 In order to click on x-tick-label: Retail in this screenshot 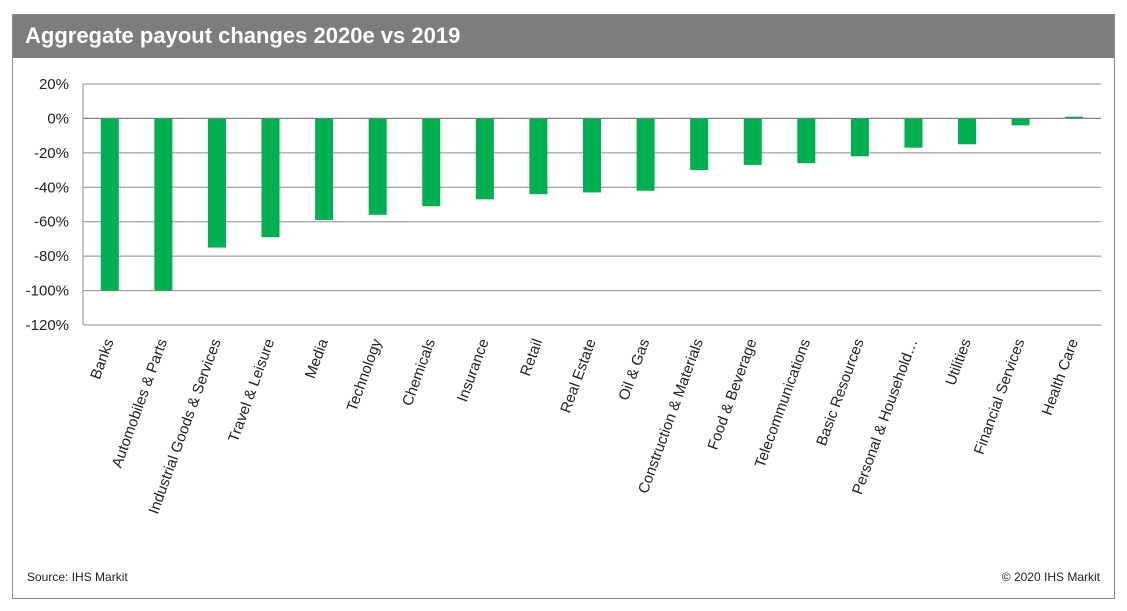, I will do `click(531, 358)`.